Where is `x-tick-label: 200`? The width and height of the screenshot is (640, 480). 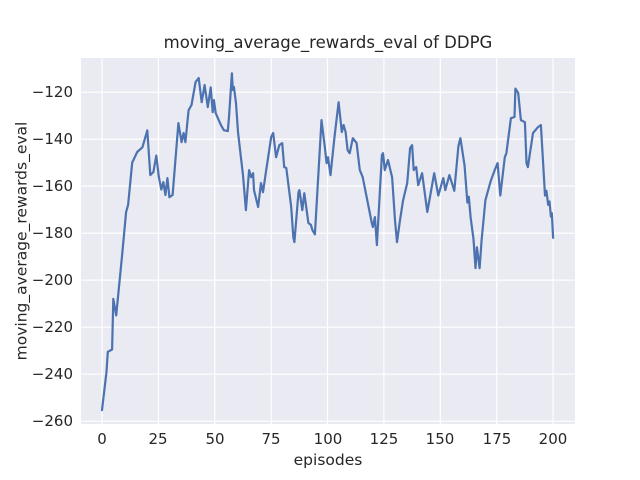
x-tick-label: 200 is located at coordinates (553, 439).